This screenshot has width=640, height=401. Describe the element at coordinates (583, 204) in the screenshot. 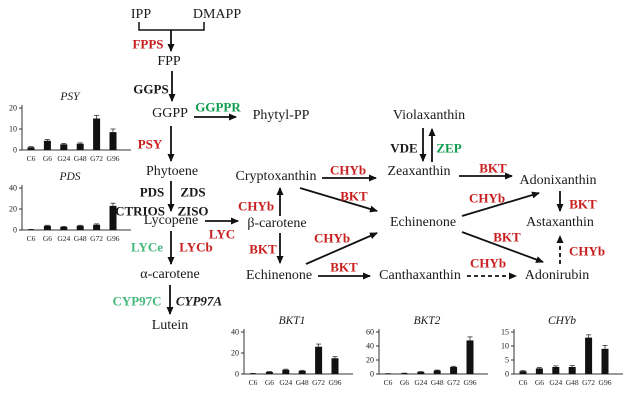

I see `enzyme-bkt-adonix-astax-label: BKT` at that location.